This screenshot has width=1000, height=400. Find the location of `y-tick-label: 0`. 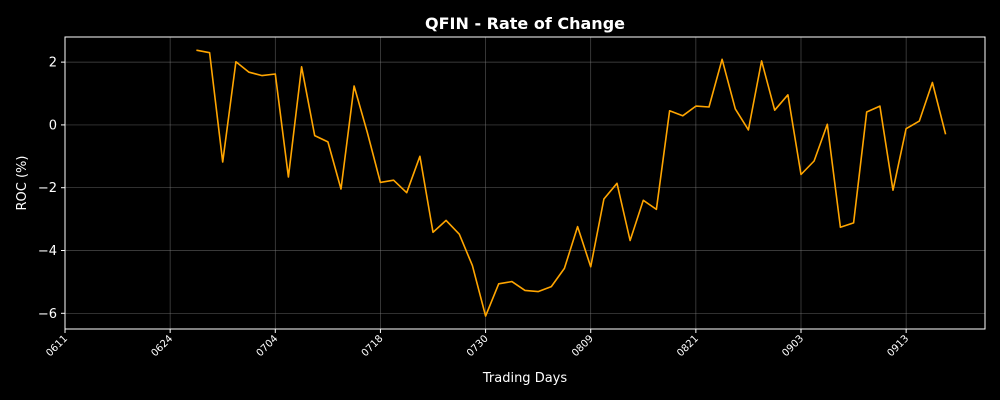

y-tick-label: 0 is located at coordinates (53, 125).